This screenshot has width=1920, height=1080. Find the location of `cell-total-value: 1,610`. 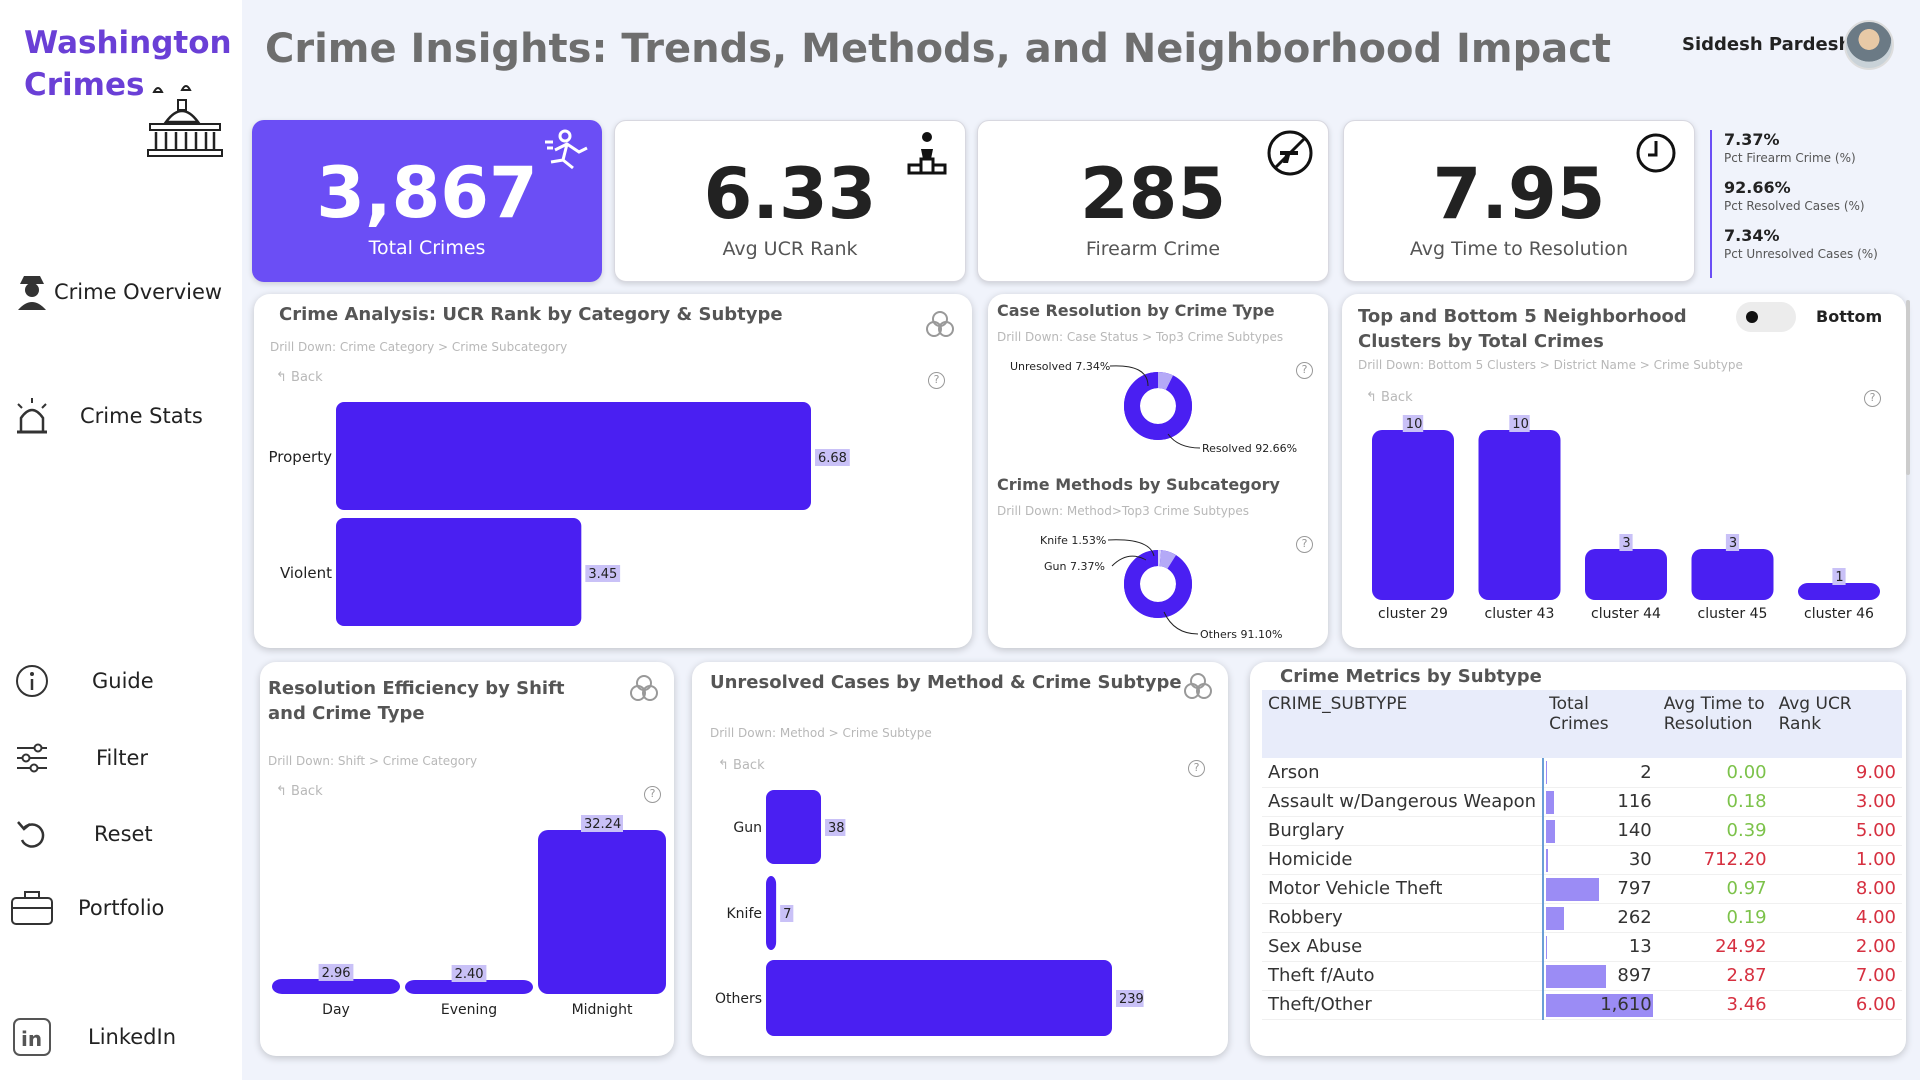

cell-total-value: 1,610 is located at coordinates (1626, 1004).